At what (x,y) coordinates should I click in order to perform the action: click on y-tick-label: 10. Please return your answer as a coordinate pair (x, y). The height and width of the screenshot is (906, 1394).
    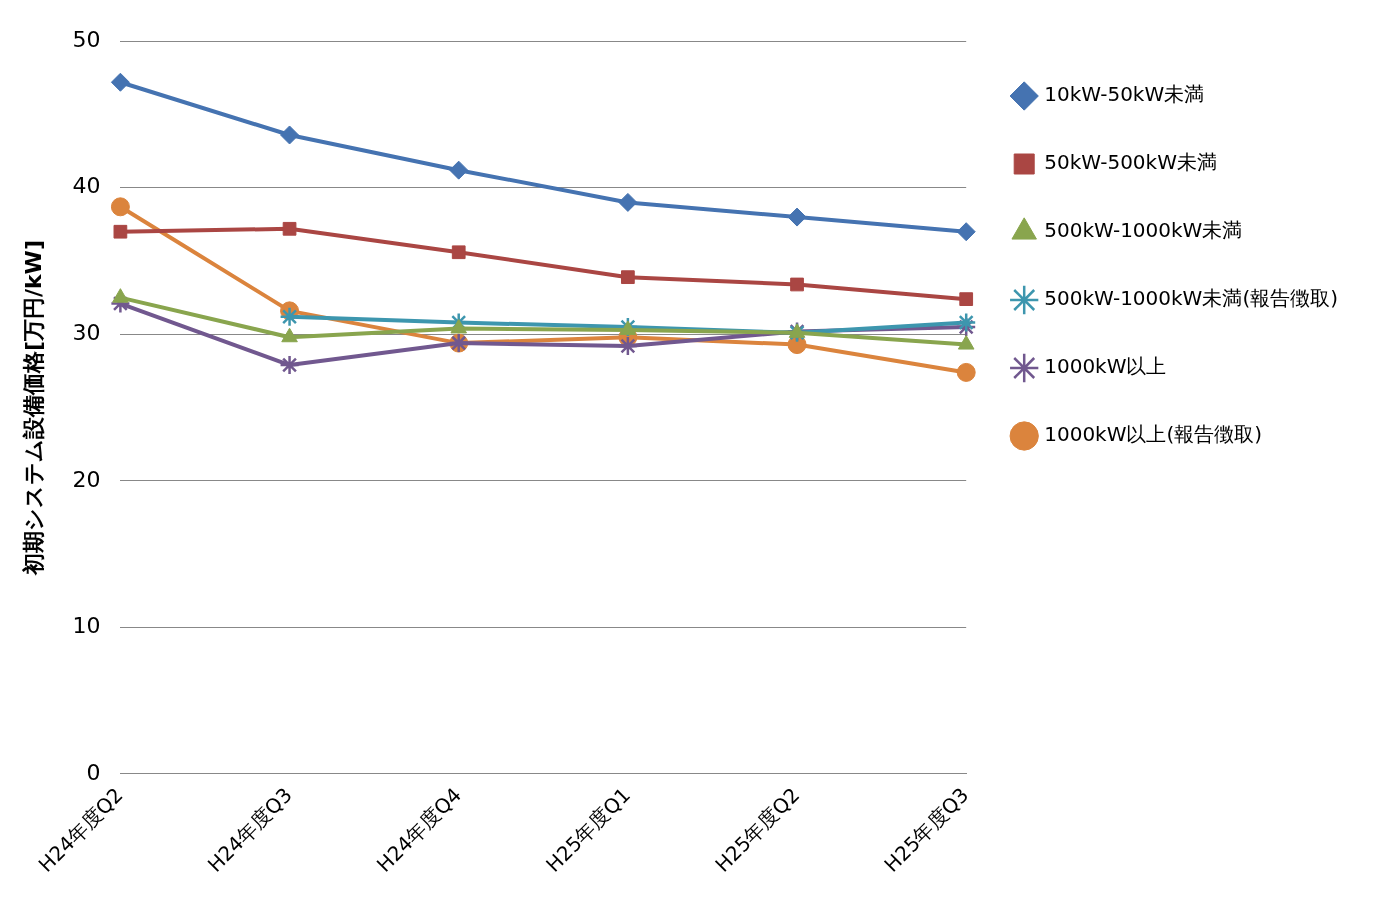
    Looking at the image, I should click on (86, 626).